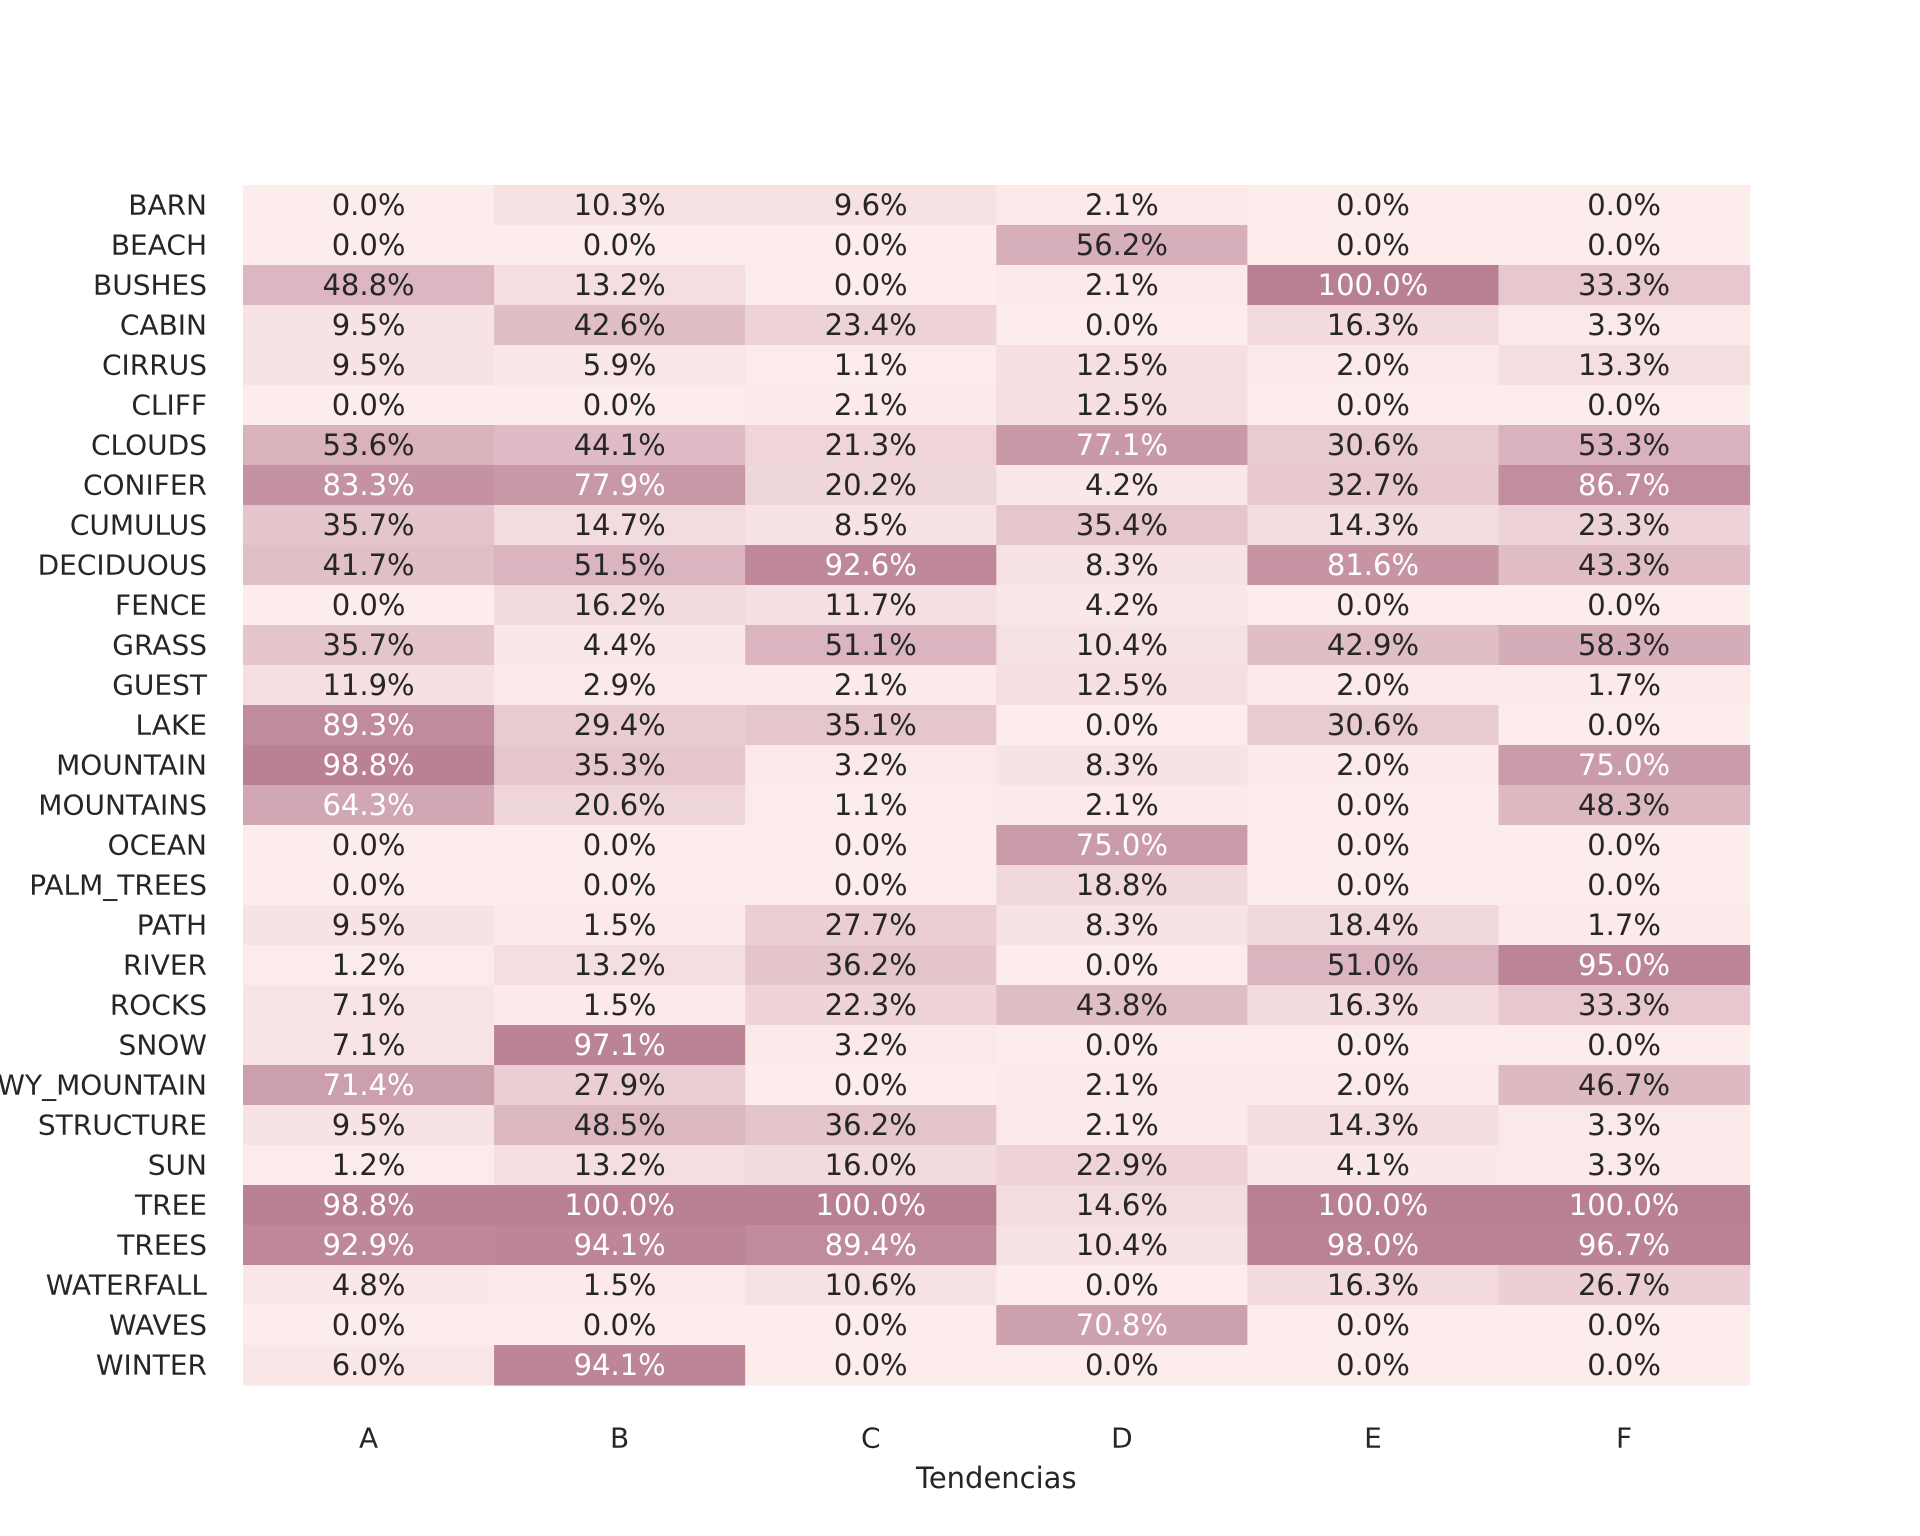 This screenshot has height=1536, width=1920. I want to click on x-axis-title: Tendencias, so click(996, 1478).